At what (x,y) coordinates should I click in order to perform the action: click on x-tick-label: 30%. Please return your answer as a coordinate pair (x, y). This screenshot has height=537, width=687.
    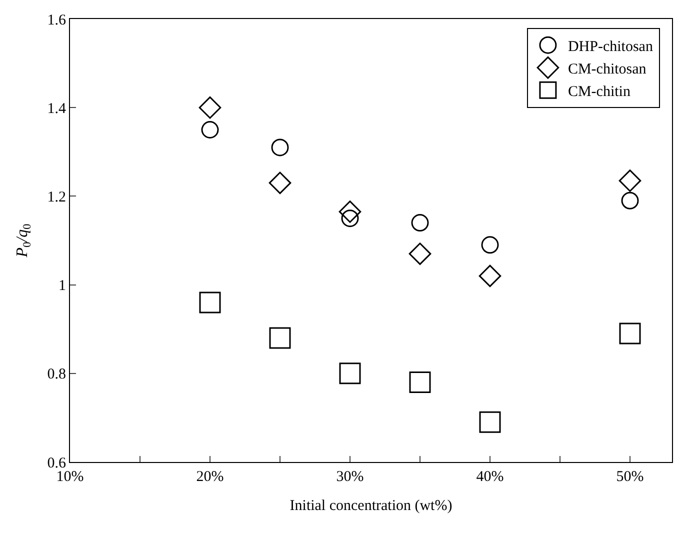
    Looking at the image, I should click on (350, 477).